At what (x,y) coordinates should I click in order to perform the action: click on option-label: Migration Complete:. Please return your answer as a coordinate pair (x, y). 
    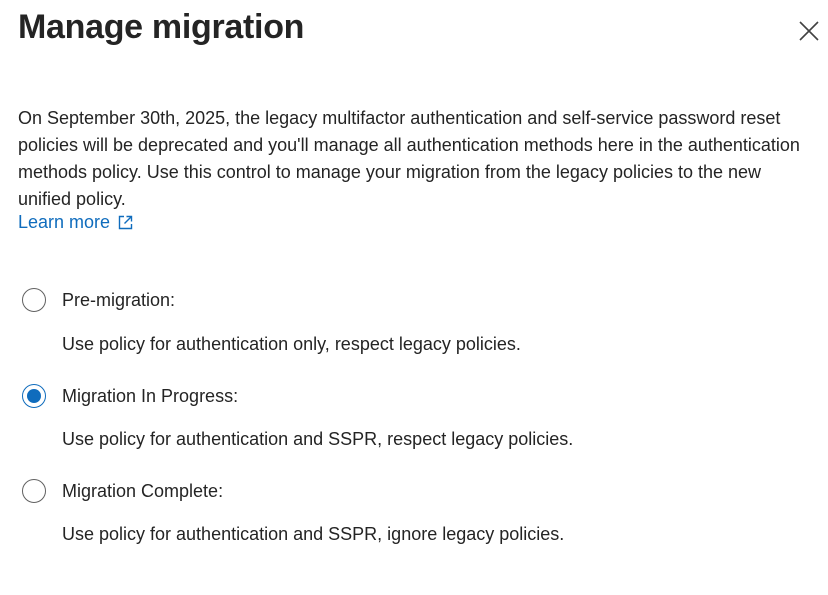
    Looking at the image, I should click on (143, 490).